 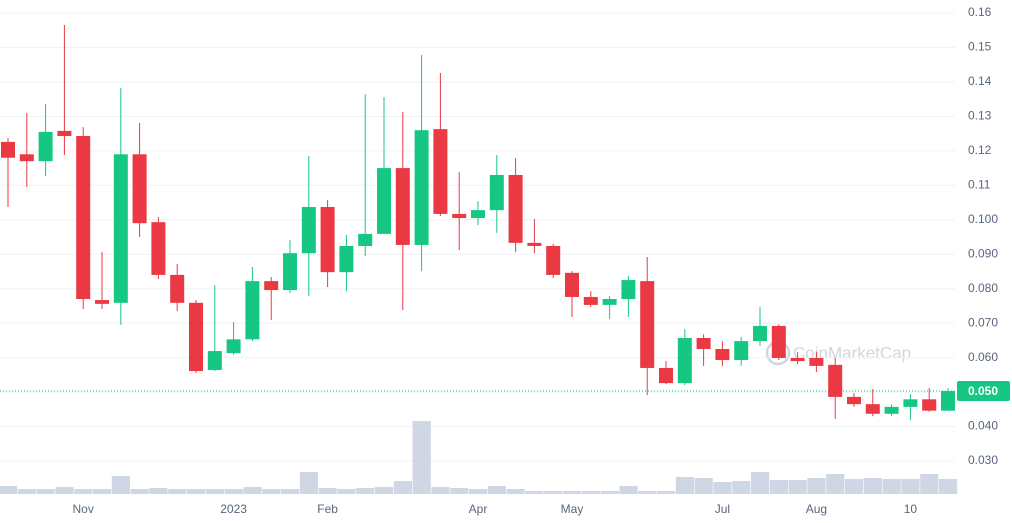 I want to click on last-price-box, so click(x=983, y=391).